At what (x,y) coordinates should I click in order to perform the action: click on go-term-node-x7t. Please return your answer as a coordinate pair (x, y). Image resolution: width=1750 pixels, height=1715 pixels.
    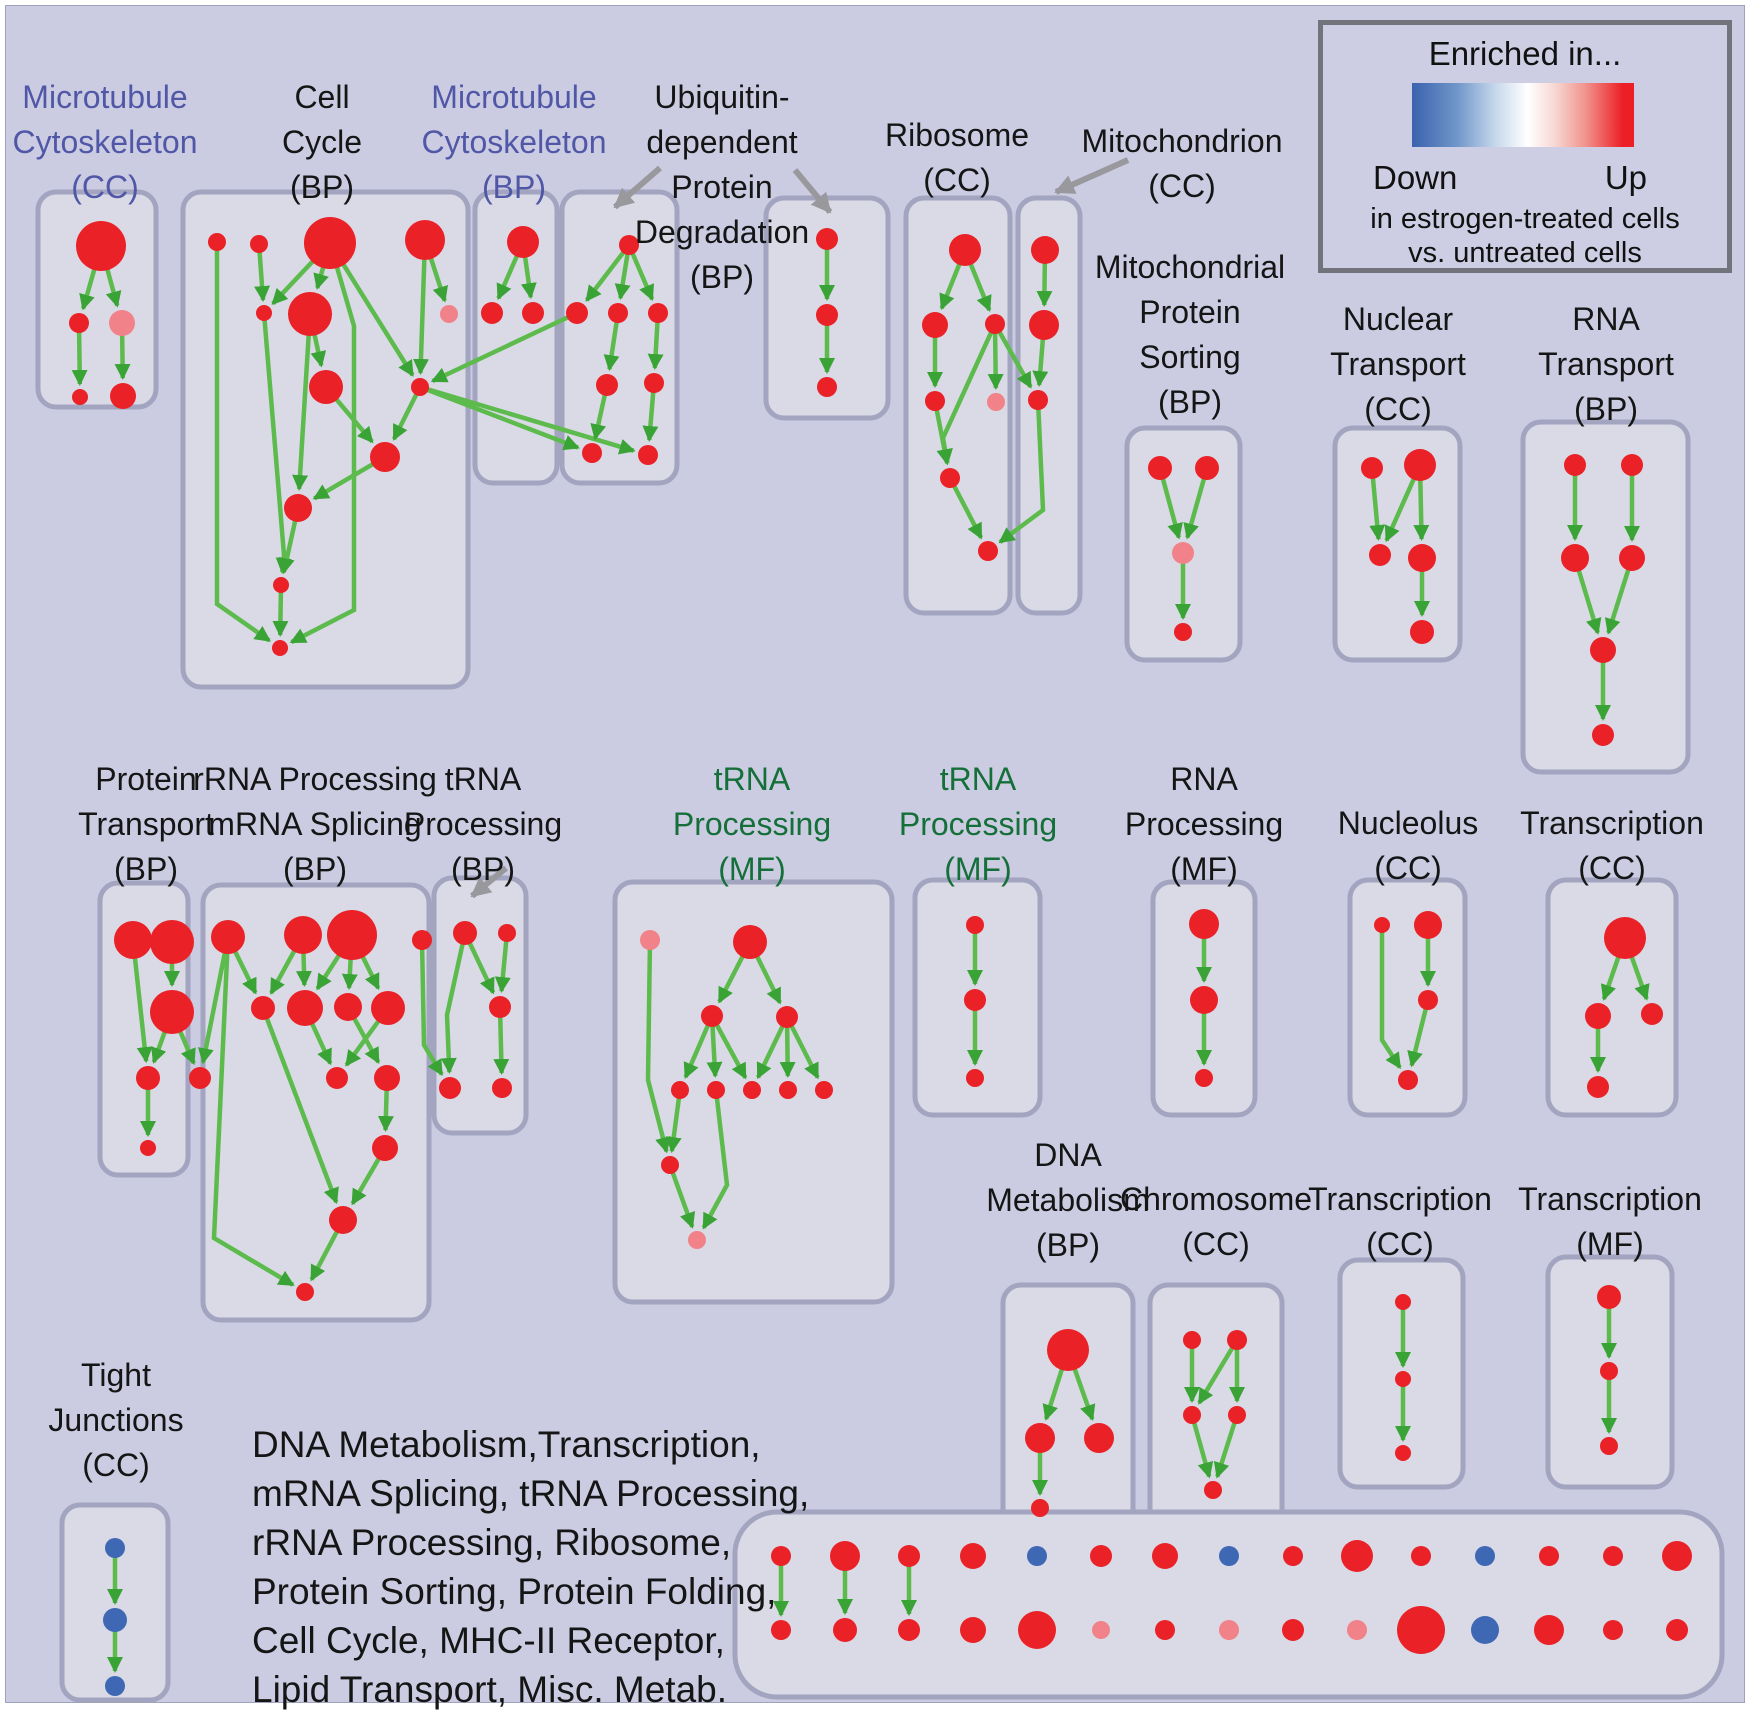
    Looking at the image, I should click on (1165, 1556).